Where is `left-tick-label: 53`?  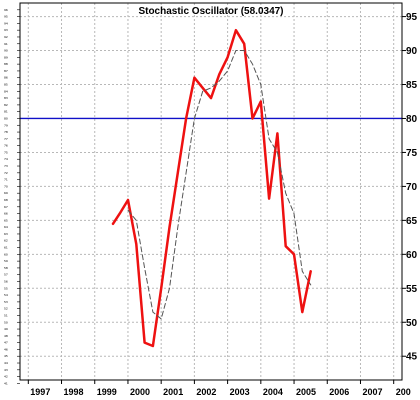
left-tick-label: 53 is located at coordinates (6, 302).